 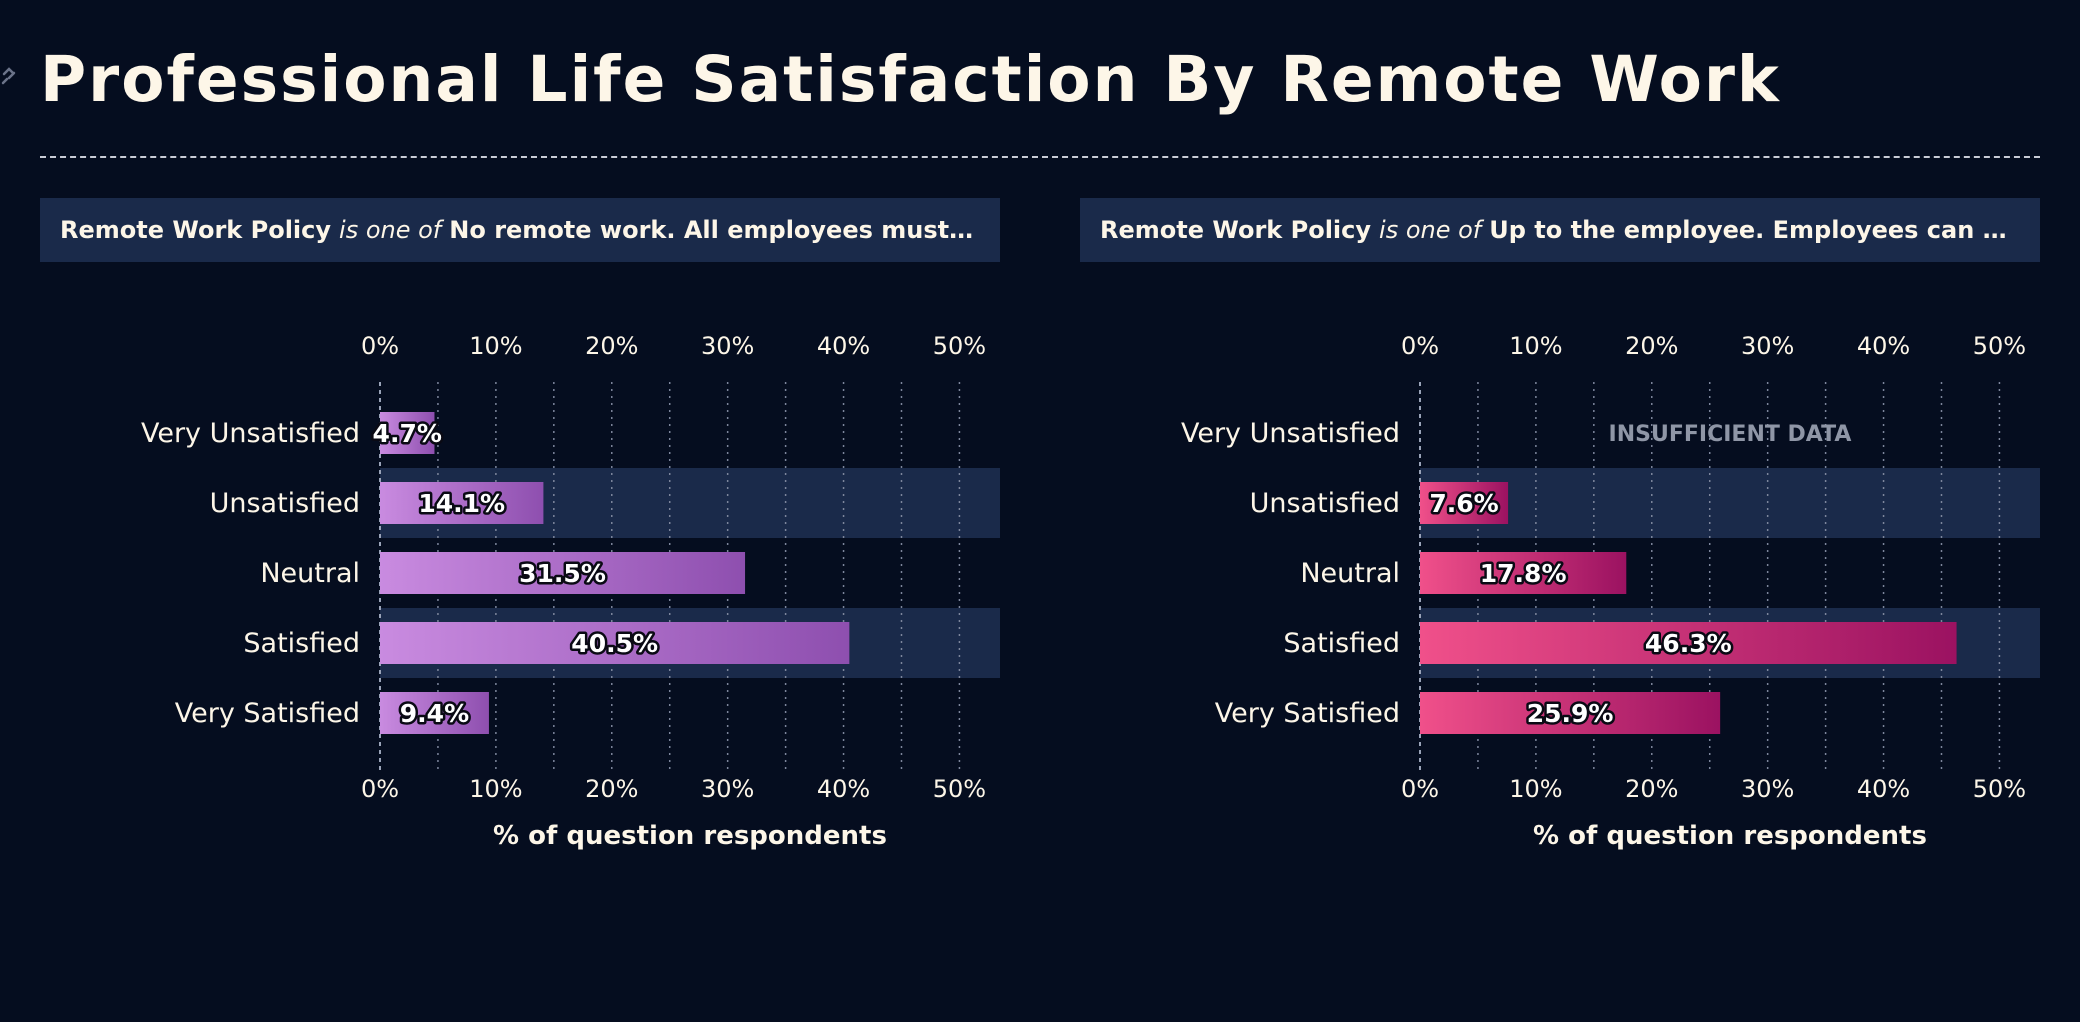 What do you see at coordinates (1040, 157) in the screenshot?
I see `title-divider` at bounding box center [1040, 157].